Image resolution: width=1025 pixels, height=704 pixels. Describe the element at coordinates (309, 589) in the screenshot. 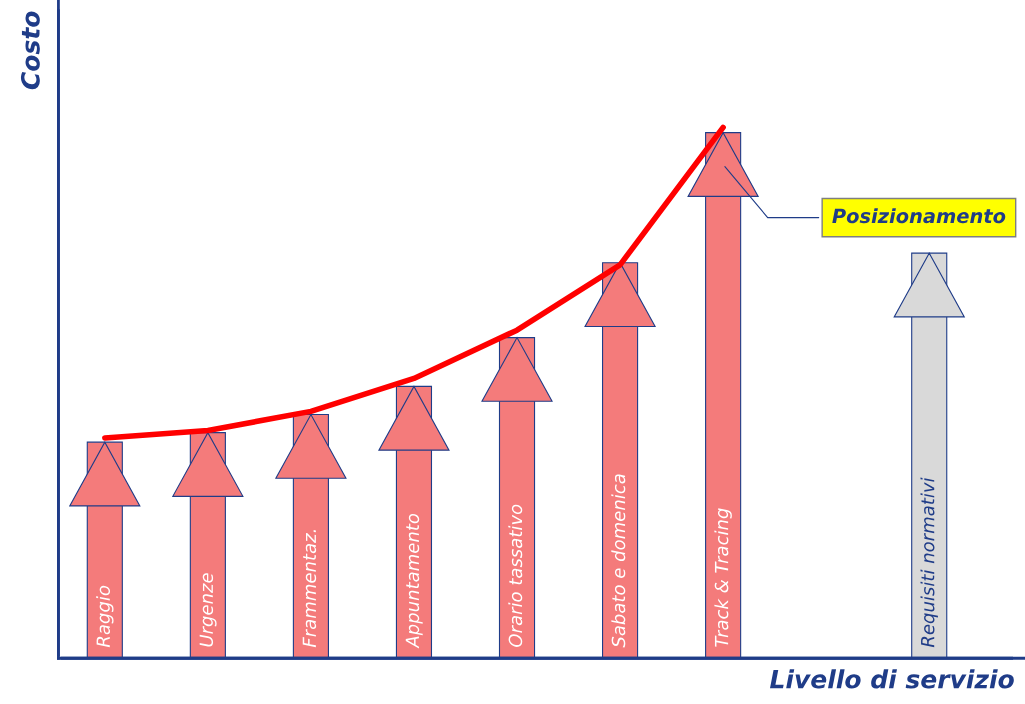

I see `x-tick-label: Frammentaz.` at that location.